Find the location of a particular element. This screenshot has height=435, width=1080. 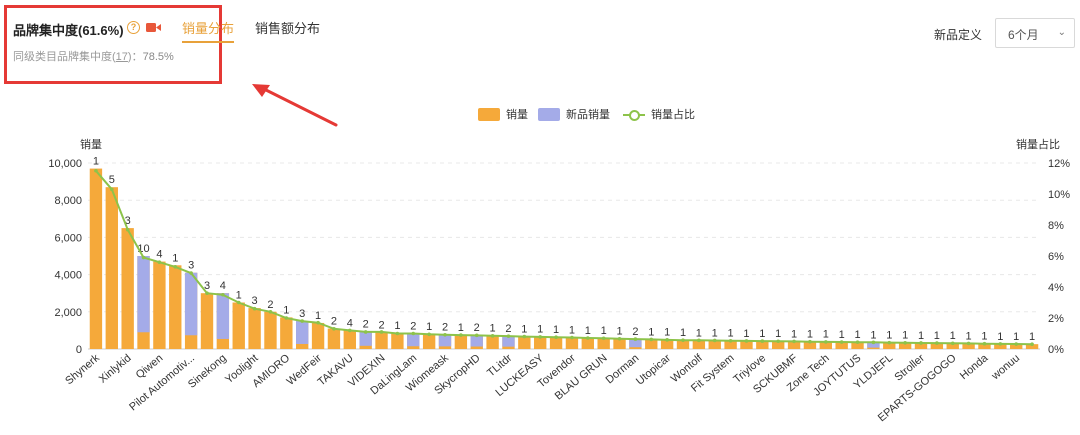

y-left-tick-label: 4,000 is located at coordinates (68, 276).